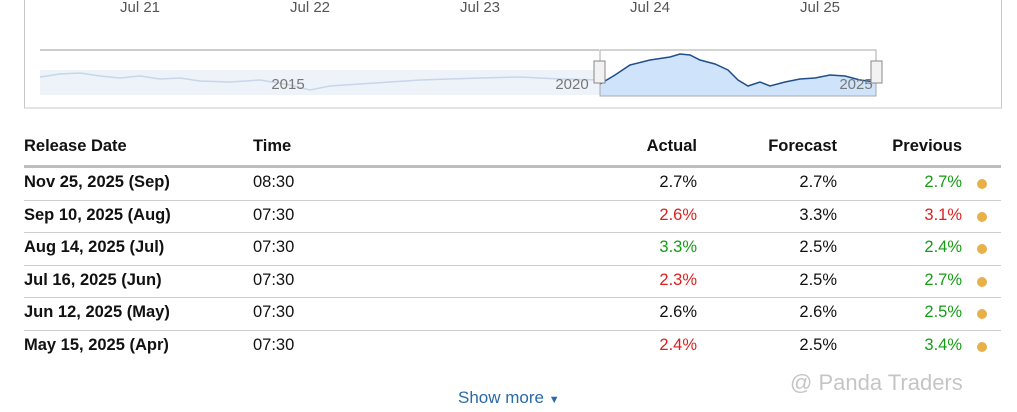 The width and height of the screenshot is (1017, 412). What do you see at coordinates (927, 146) in the screenshot?
I see `column-header: Previous` at bounding box center [927, 146].